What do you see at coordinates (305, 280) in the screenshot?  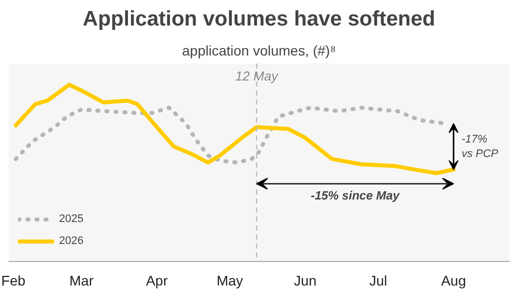 I see `x-tick-label: Jun` at bounding box center [305, 280].